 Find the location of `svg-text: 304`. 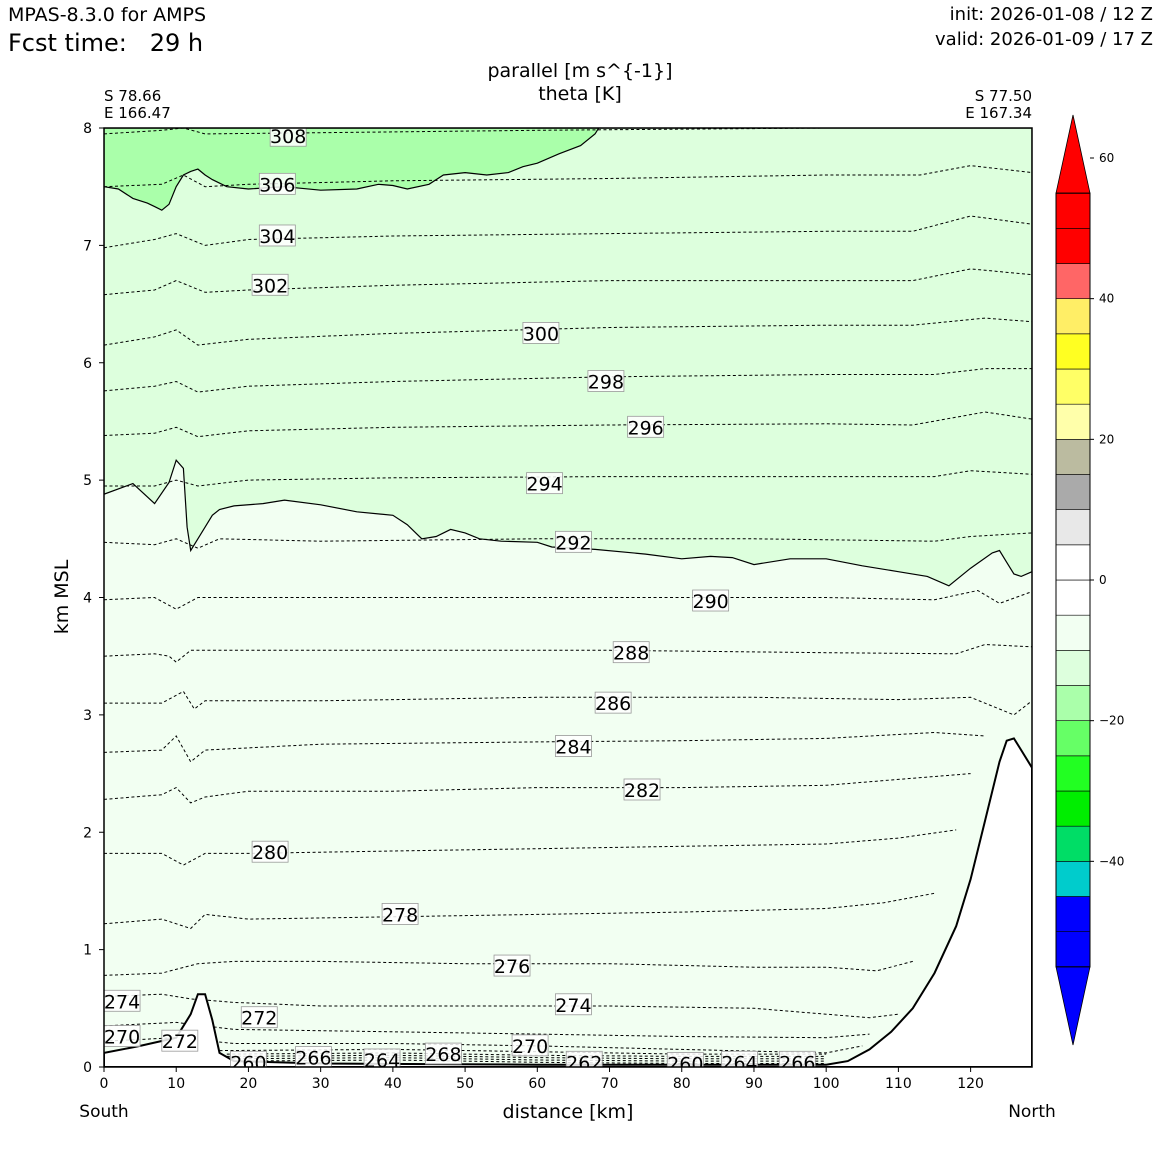

svg-text: 304 is located at coordinates (277, 237).